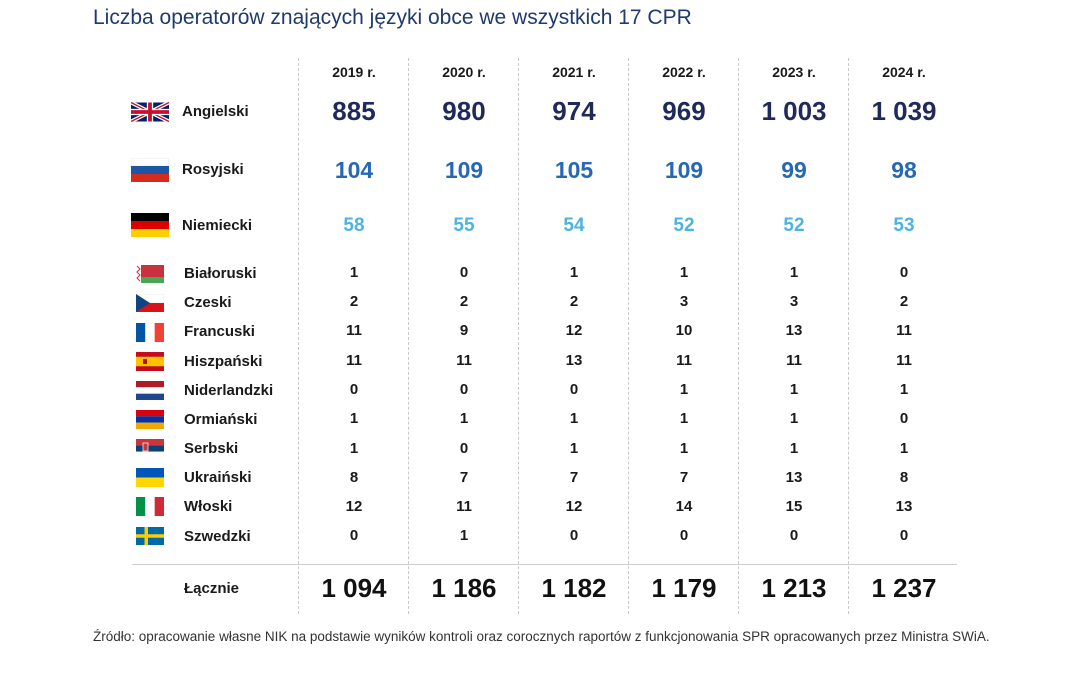 The height and width of the screenshot is (676, 1065). I want to click on germany-flag-icon, so click(150, 225).